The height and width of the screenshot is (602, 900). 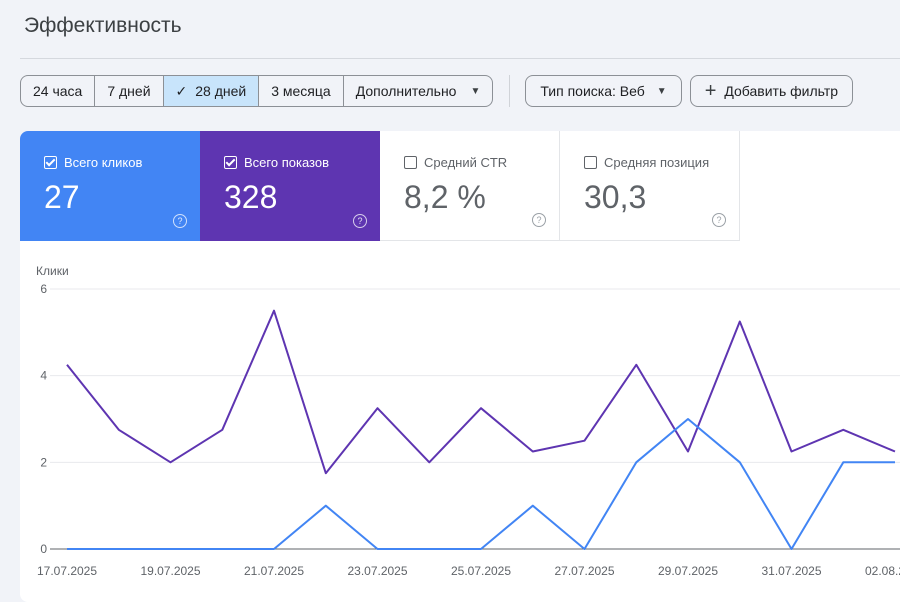 What do you see at coordinates (52, 271) in the screenshot?
I see `y-axis-label: Клики` at bounding box center [52, 271].